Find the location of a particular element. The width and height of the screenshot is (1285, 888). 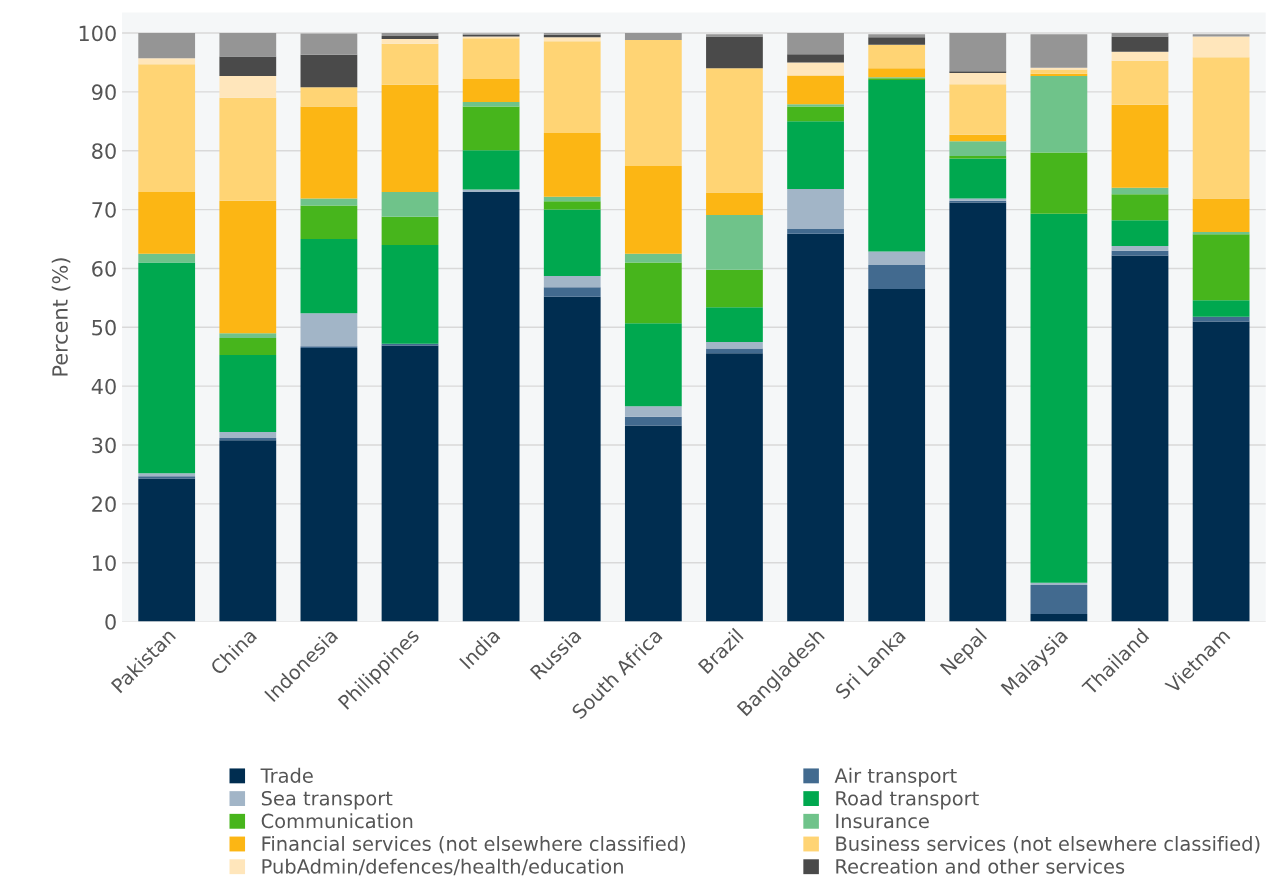

y-tick-label: 20 is located at coordinates (104, 504).